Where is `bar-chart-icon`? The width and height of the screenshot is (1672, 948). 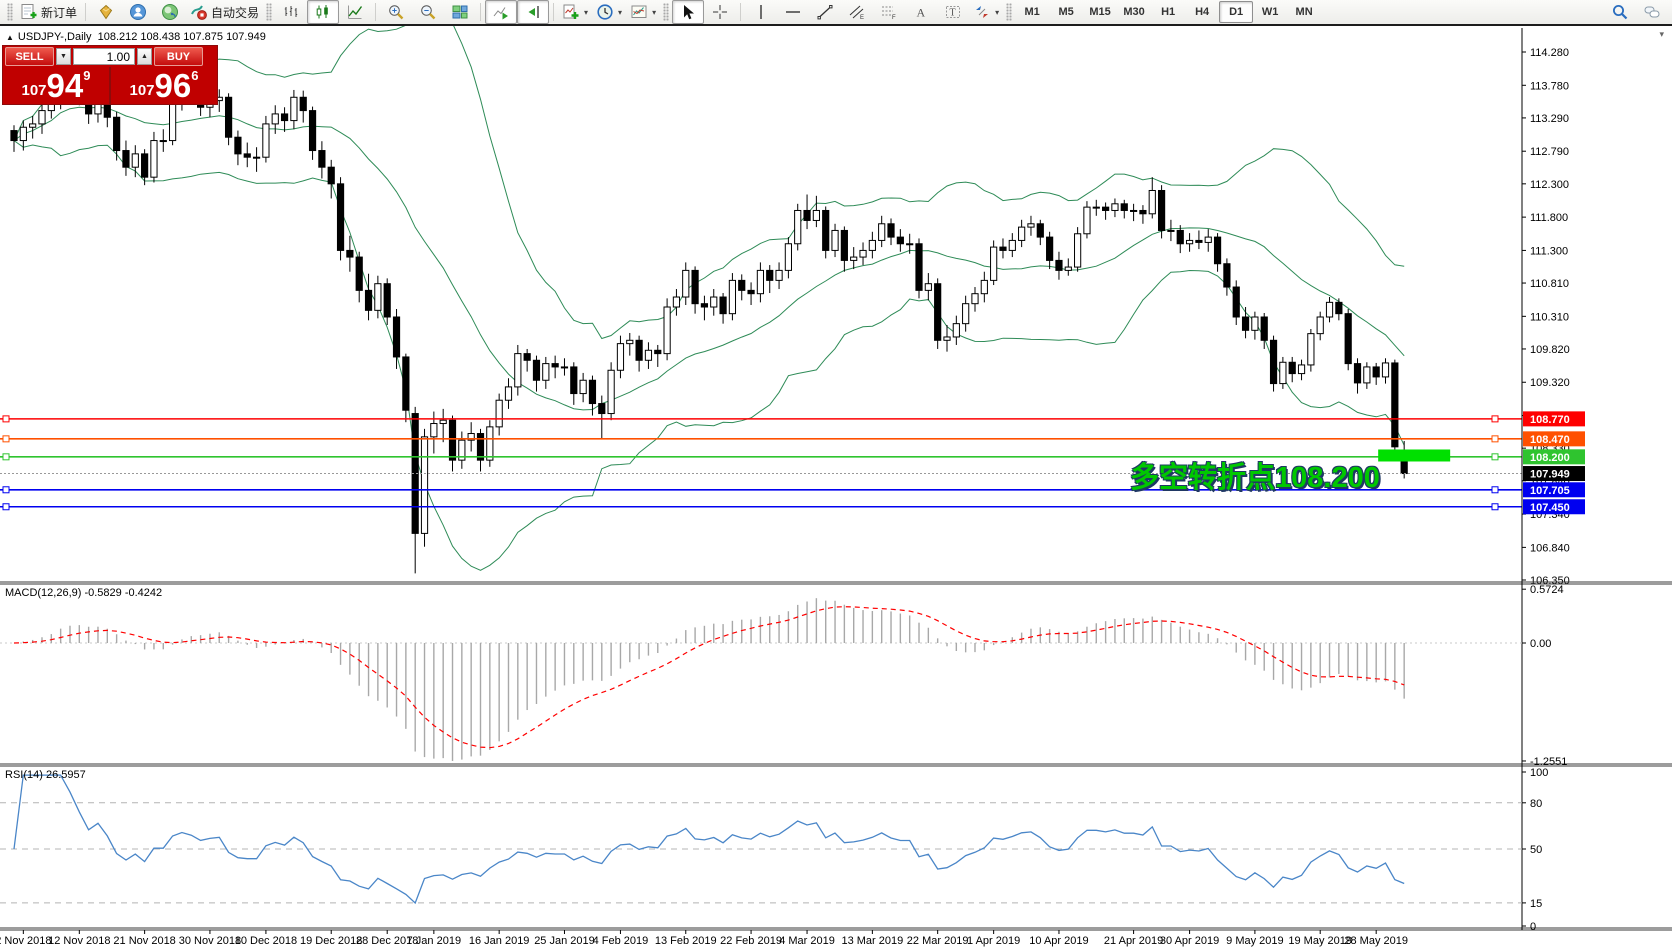 bar-chart-icon is located at coordinates (291, 11).